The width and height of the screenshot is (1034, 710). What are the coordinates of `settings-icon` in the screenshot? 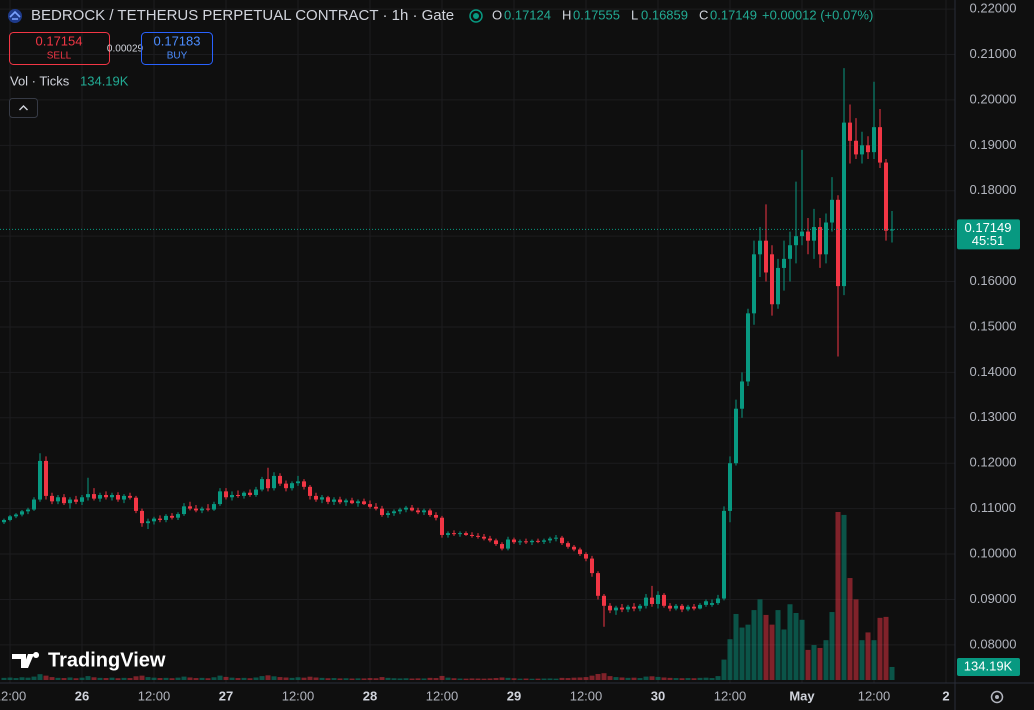 It's located at (997, 697).